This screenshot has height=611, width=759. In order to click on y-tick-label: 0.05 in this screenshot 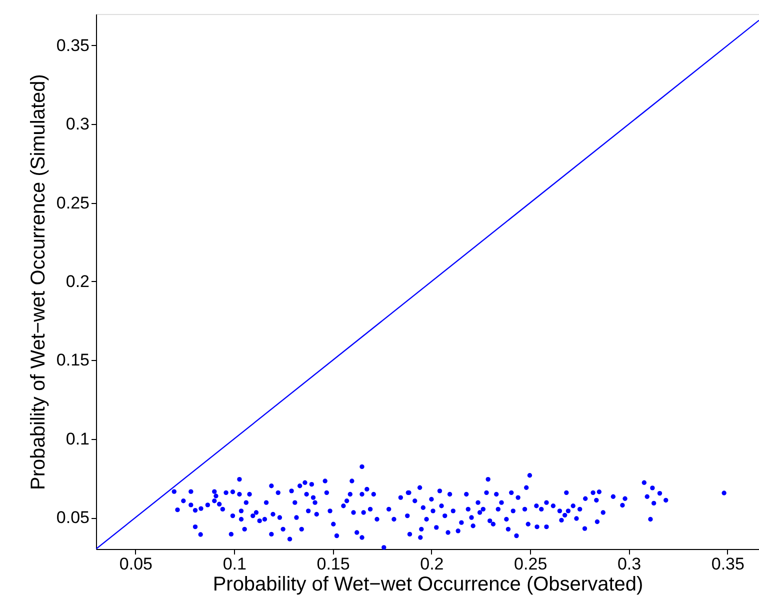, I will do `click(73, 518)`.